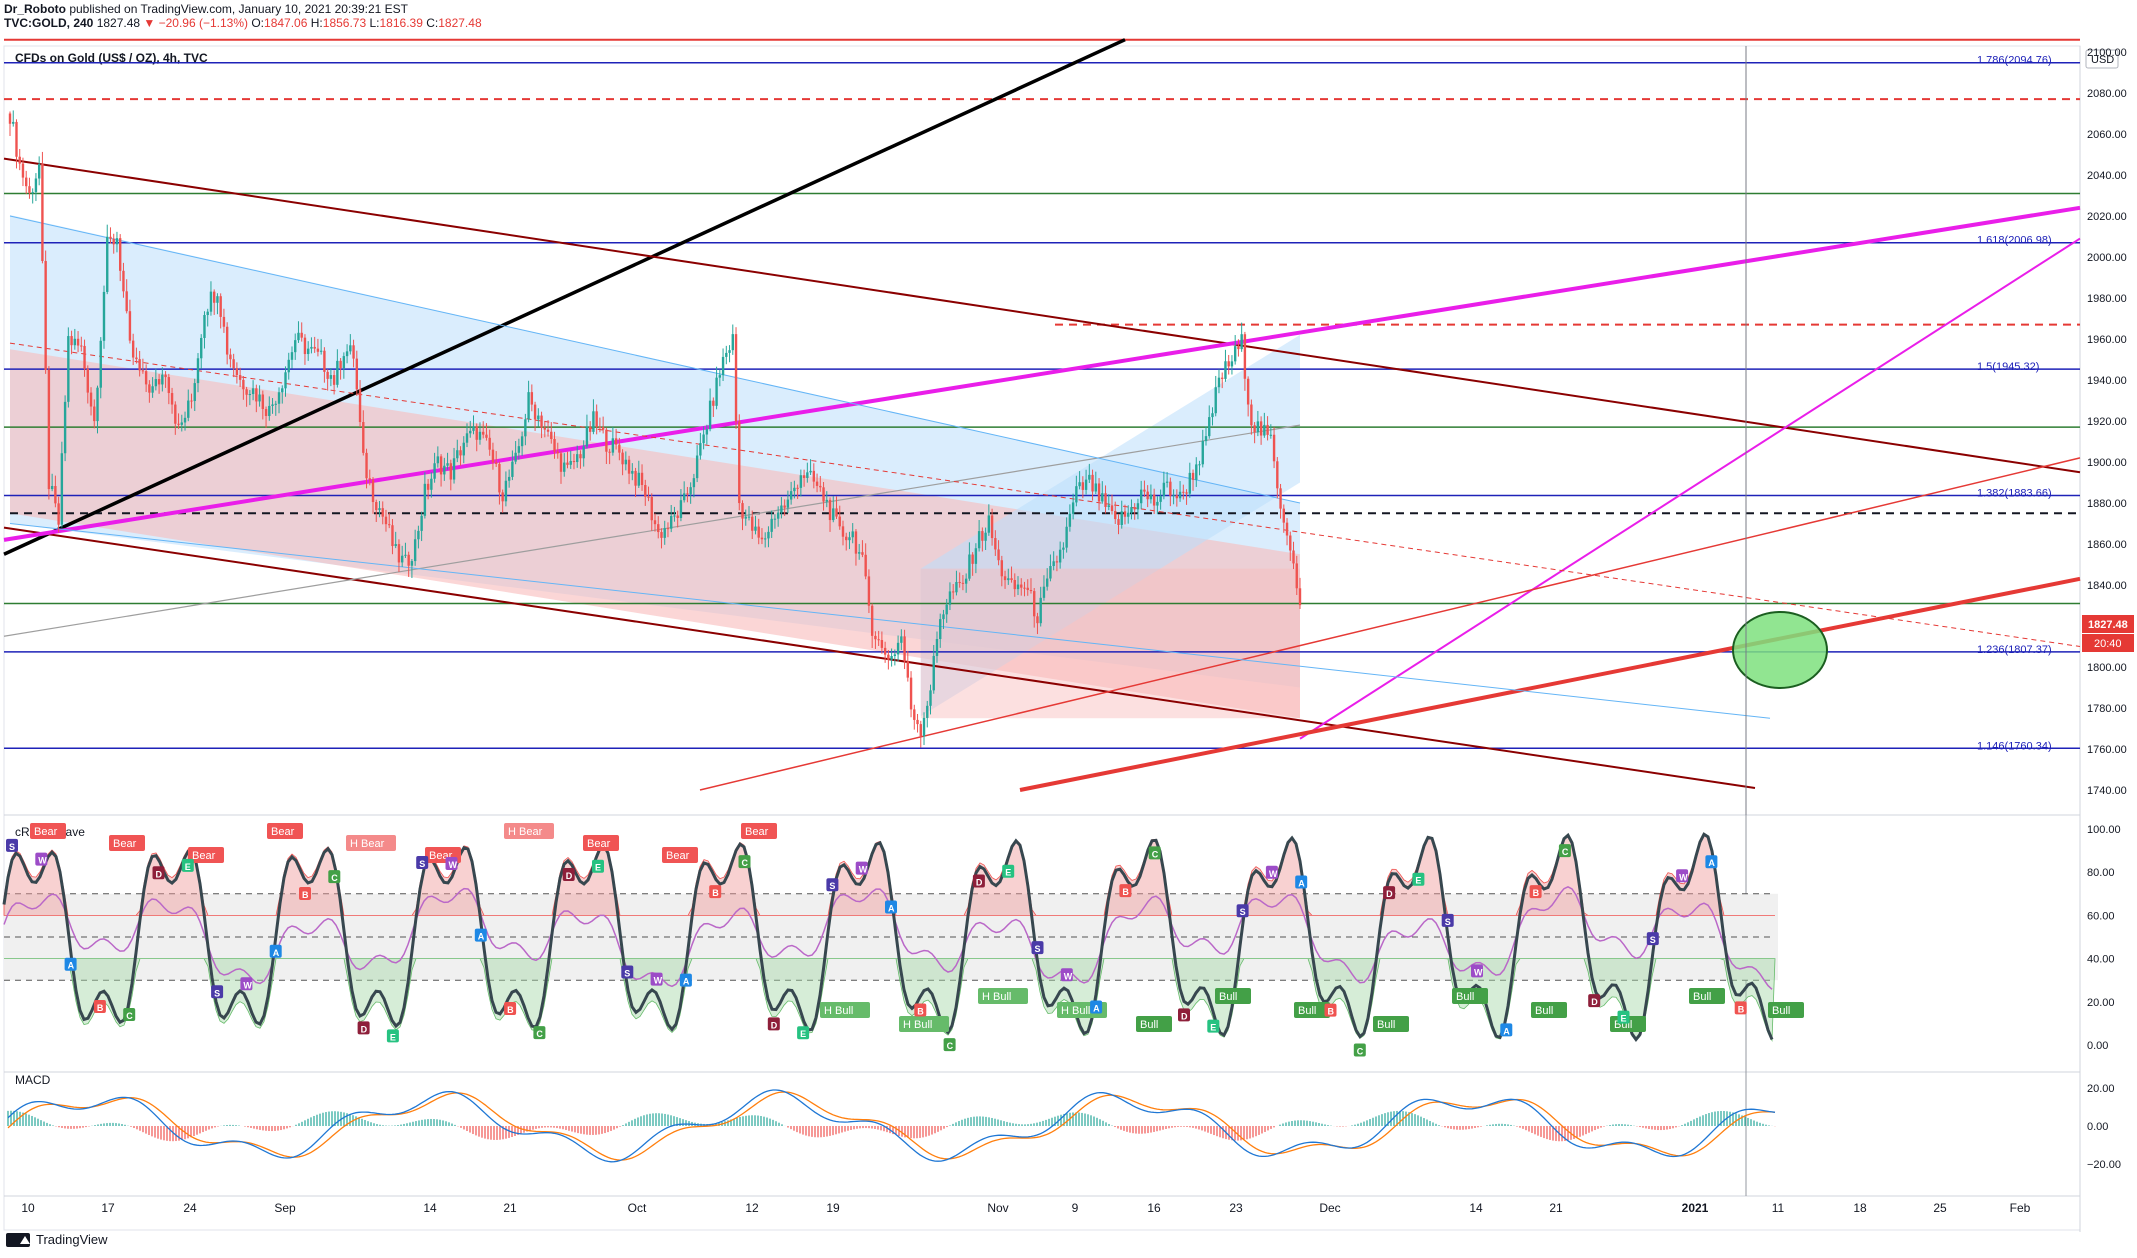 The width and height of the screenshot is (2137, 1258). What do you see at coordinates (833, 1208) in the screenshot?
I see `time-tick-label: 19` at bounding box center [833, 1208].